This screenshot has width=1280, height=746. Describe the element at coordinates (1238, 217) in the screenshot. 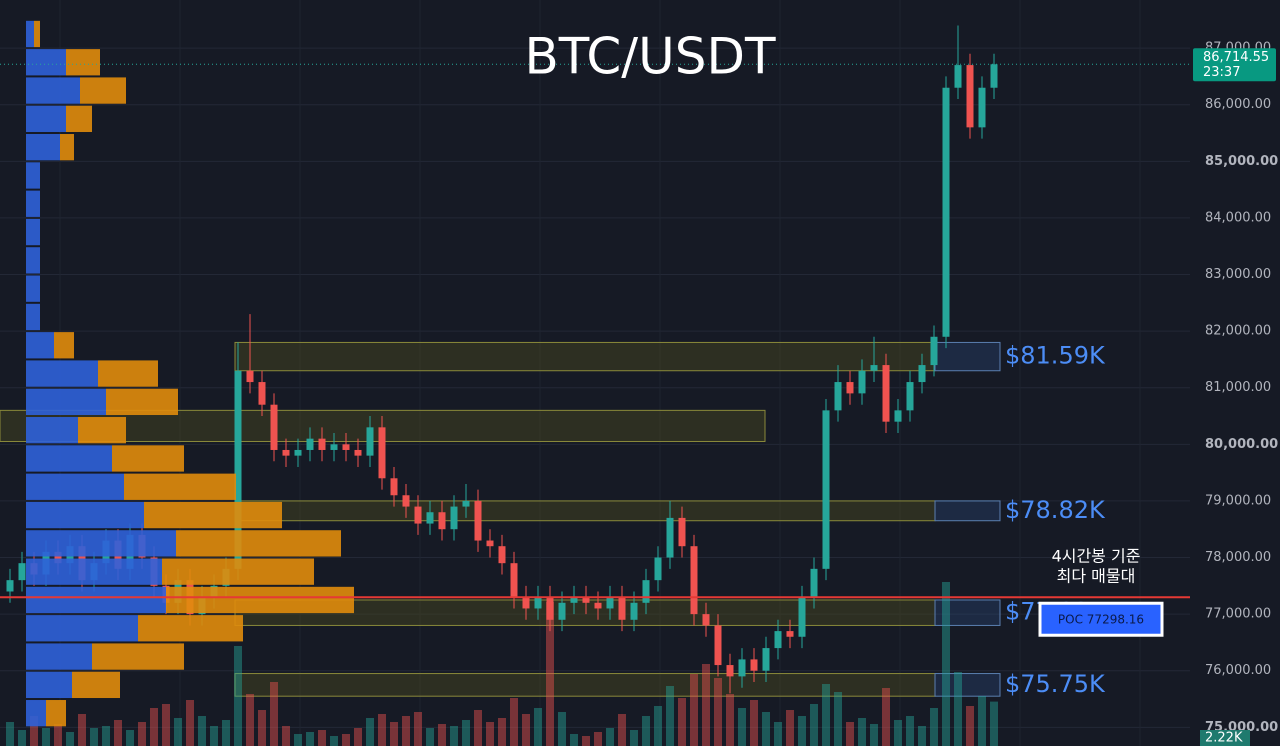

I see `y-tick-label: 84,000.00` at that location.